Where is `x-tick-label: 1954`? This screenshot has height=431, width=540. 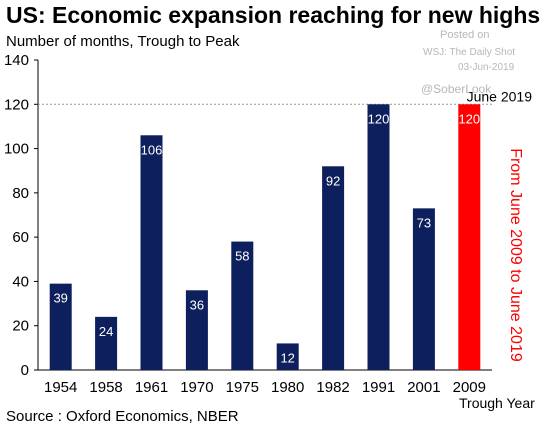
x-tick-label: 1954 is located at coordinates (60, 387).